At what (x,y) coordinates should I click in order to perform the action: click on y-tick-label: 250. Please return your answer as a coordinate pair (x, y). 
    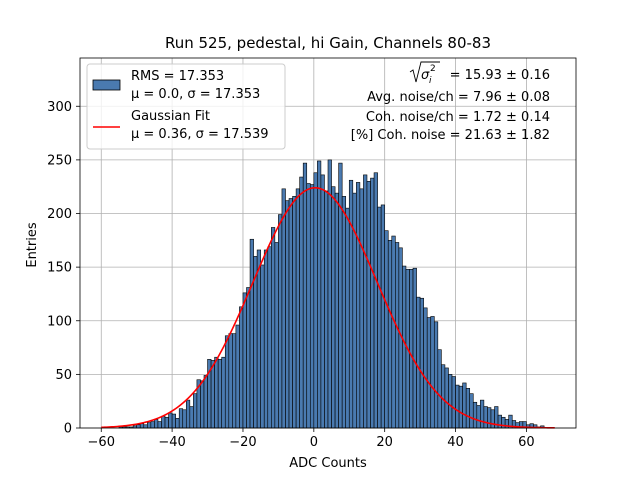
    Looking at the image, I should click on (59, 160).